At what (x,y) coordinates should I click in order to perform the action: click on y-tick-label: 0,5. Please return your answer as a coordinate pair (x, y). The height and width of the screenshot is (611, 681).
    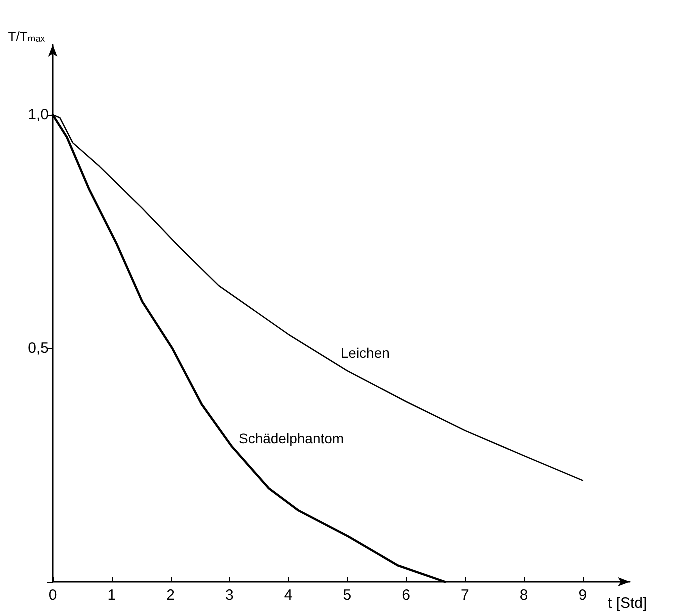
    Looking at the image, I should click on (38, 349).